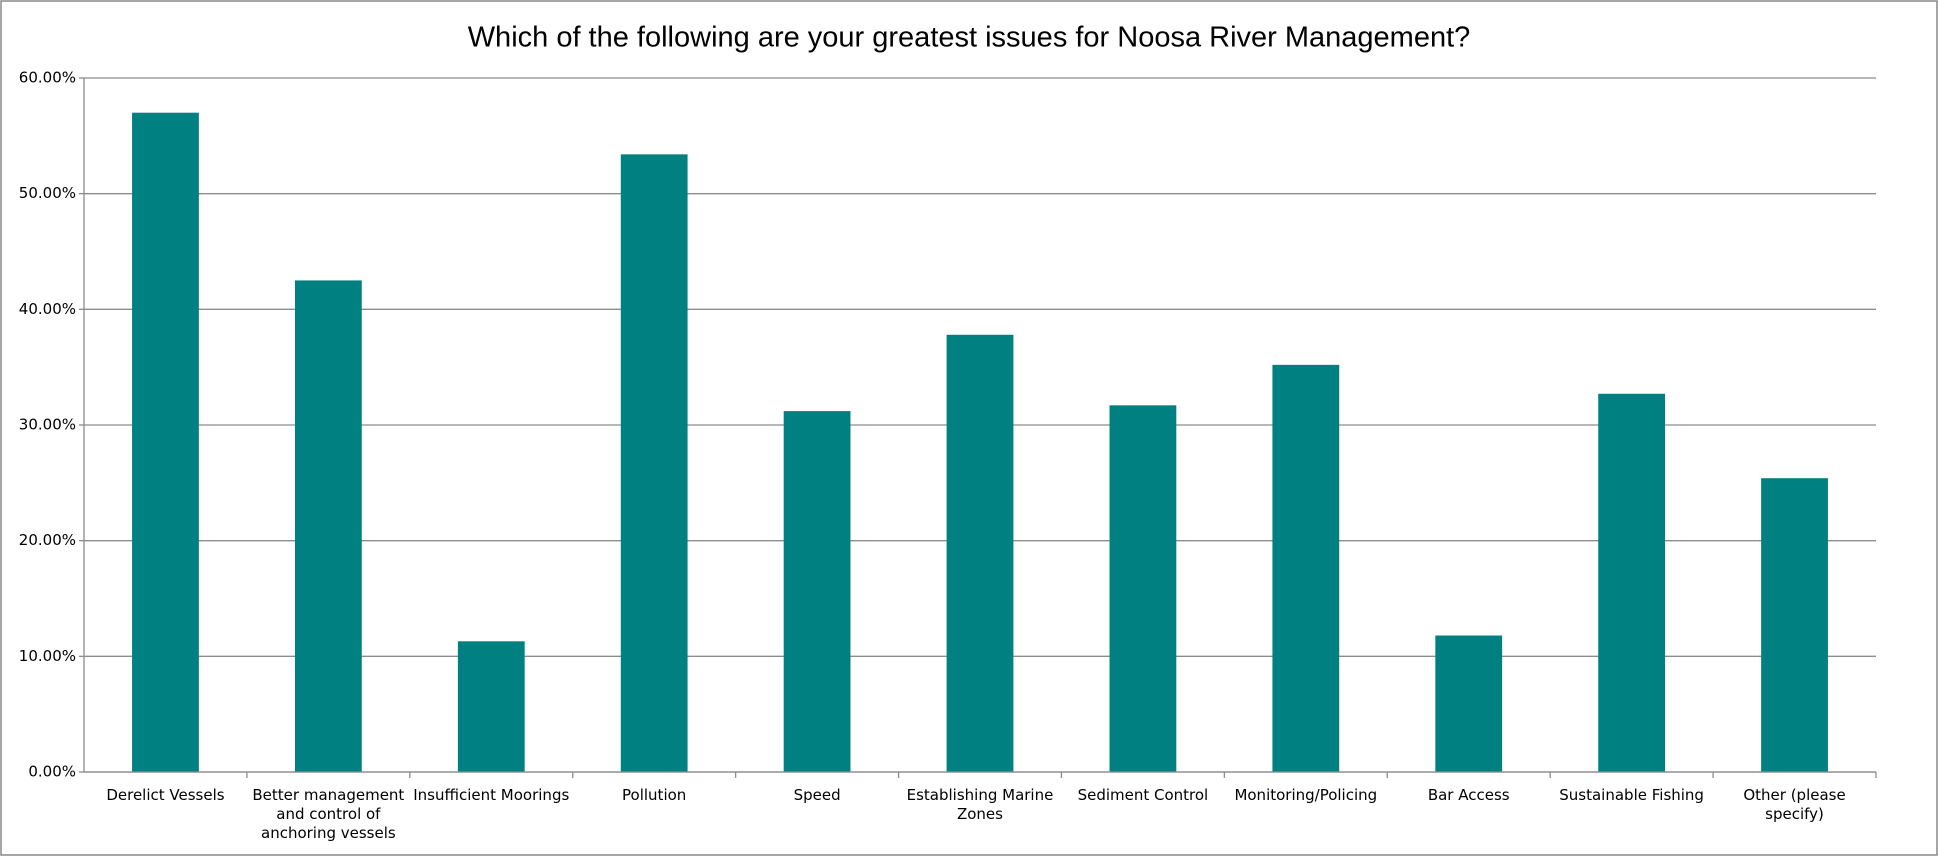  I want to click on y-tick-label: 10.00%, so click(47, 656).